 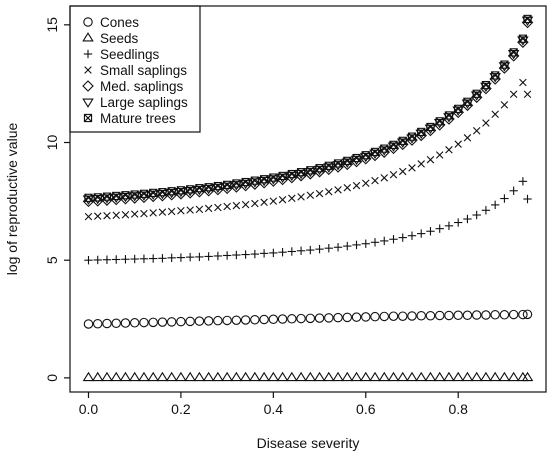 I want to click on legend-label: Med. saplings, so click(x=142, y=86).